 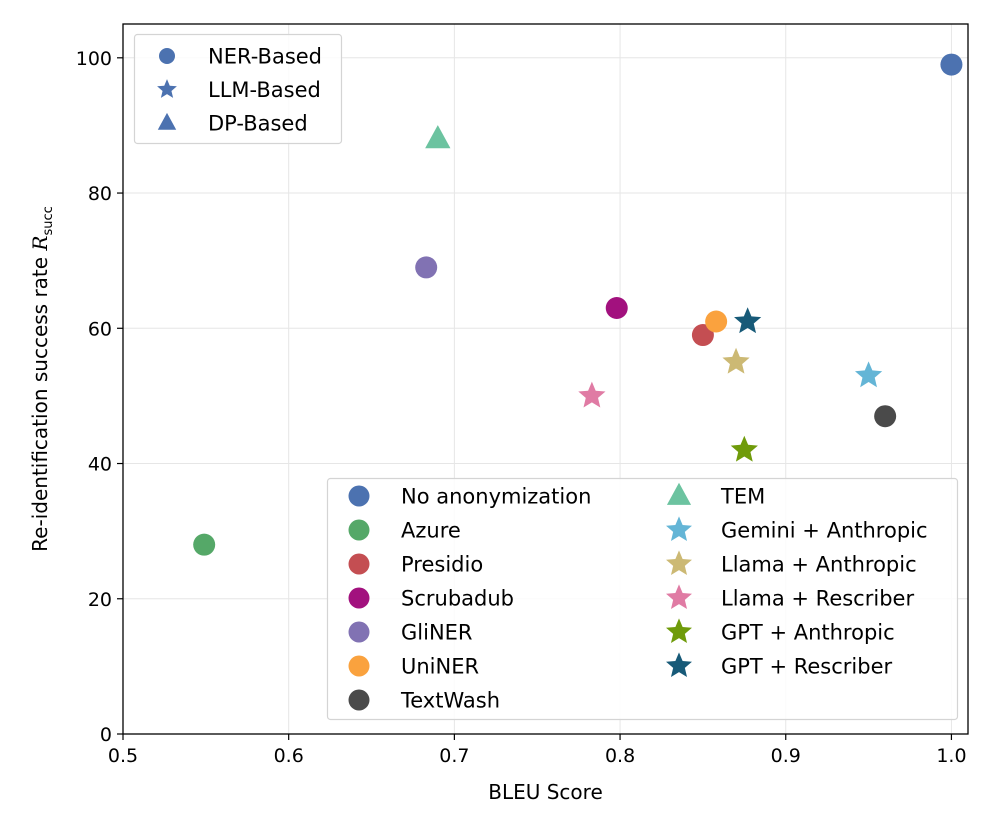 I want to click on legend-label-llama-anthropic: Llama + Anthropic, so click(x=819, y=565).